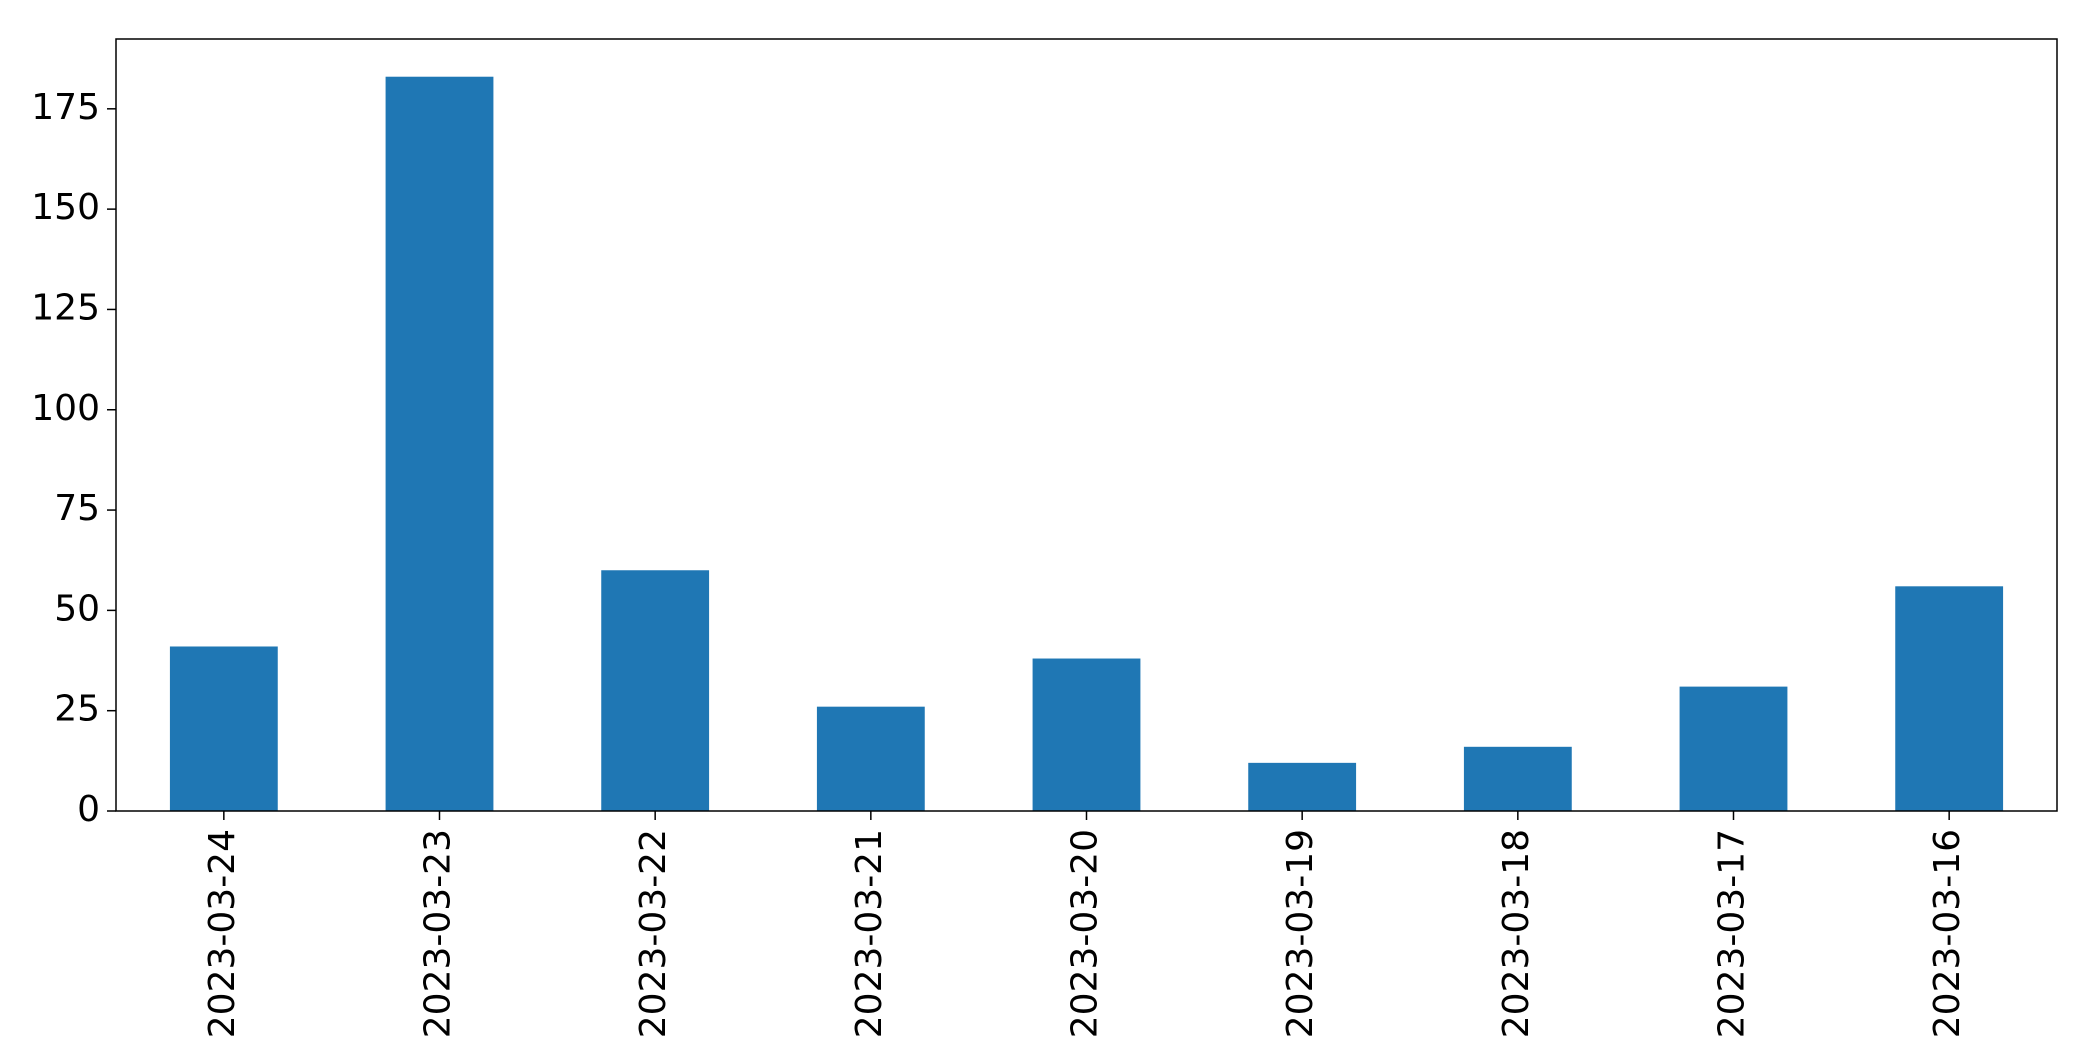 The height and width of the screenshot is (1061, 2093). Describe the element at coordinates (65, 107) in the screenshot. I see `y-tick-label: 175` at that location.